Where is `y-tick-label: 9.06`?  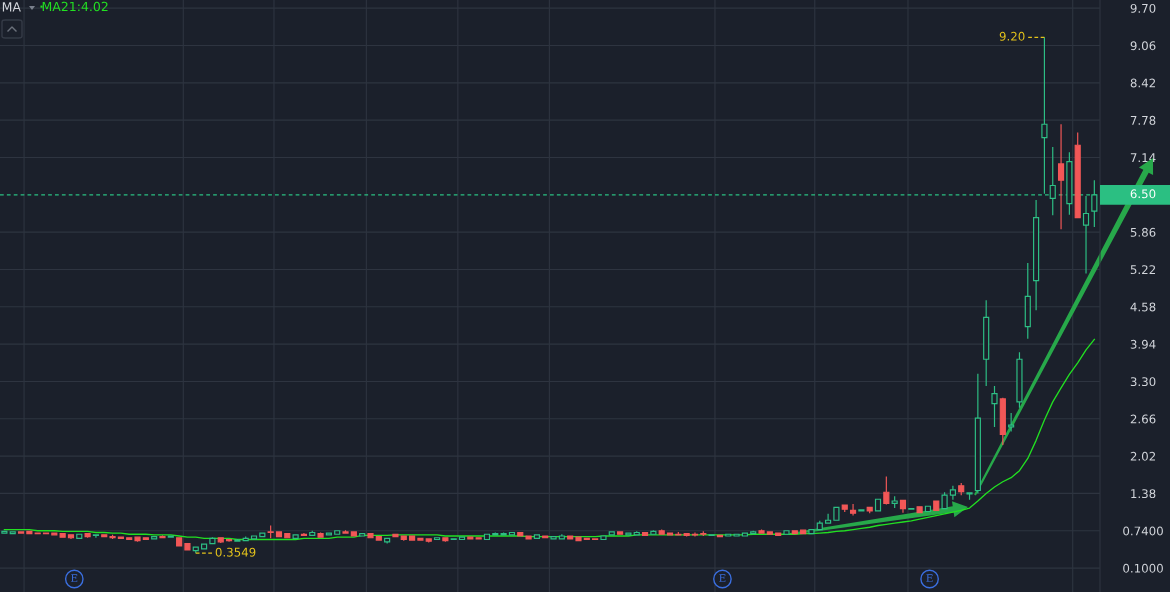
y-tick-label: 9.06 is located at coordinates (1143, 46).